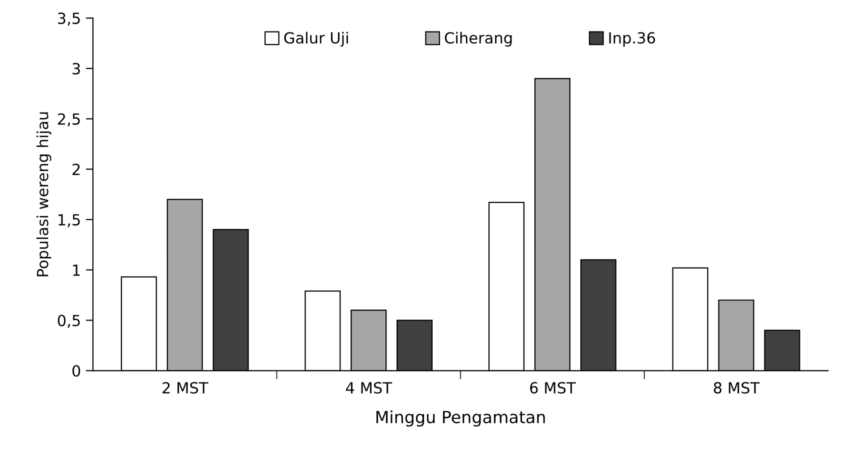 Image resolution: width=845 pixels, height=452 pixels. I want to click on x-axis-title: Minggu Pengamatan, so click(460, 418).